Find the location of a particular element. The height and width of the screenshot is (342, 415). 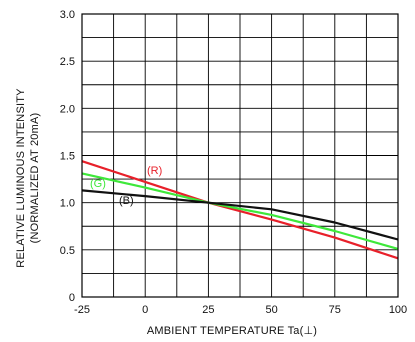

y-axis-label-line1: RELATIVE LUMINOUS INTENSITY is located at coordinates (21, 178).